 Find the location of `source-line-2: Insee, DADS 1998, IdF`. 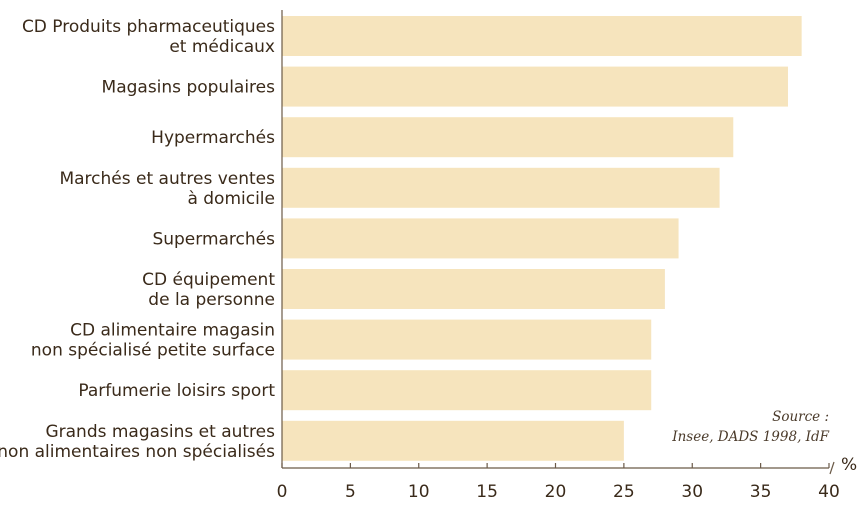

source-line-2: Insee, DADS 1998, IdF is located at coordinates (750, 437).